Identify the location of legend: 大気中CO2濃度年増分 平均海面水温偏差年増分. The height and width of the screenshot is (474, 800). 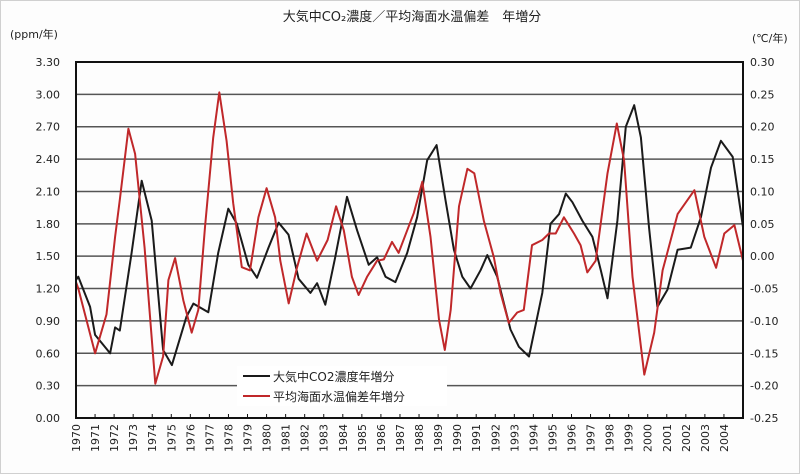
(342, 386).